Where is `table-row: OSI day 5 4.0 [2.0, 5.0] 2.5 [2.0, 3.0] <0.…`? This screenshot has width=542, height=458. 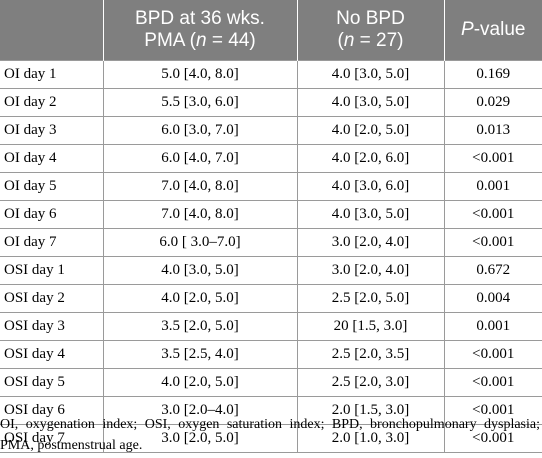
table-row: OSI day 5 4.0 [2.0, 5.0] 2.5 [2.0, 3.0] <0.… is located at coordinates (271, 382).